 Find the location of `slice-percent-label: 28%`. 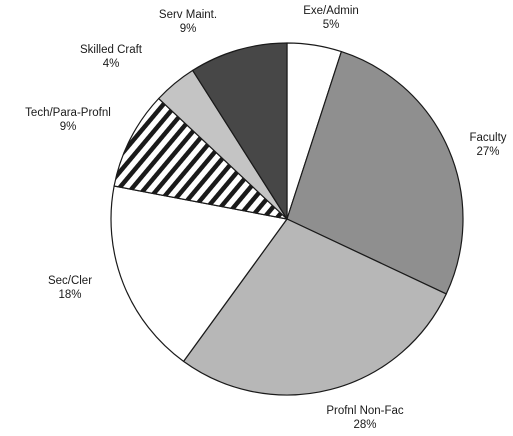

slice-percent-label: 28% is located at coordinates (364, 425).